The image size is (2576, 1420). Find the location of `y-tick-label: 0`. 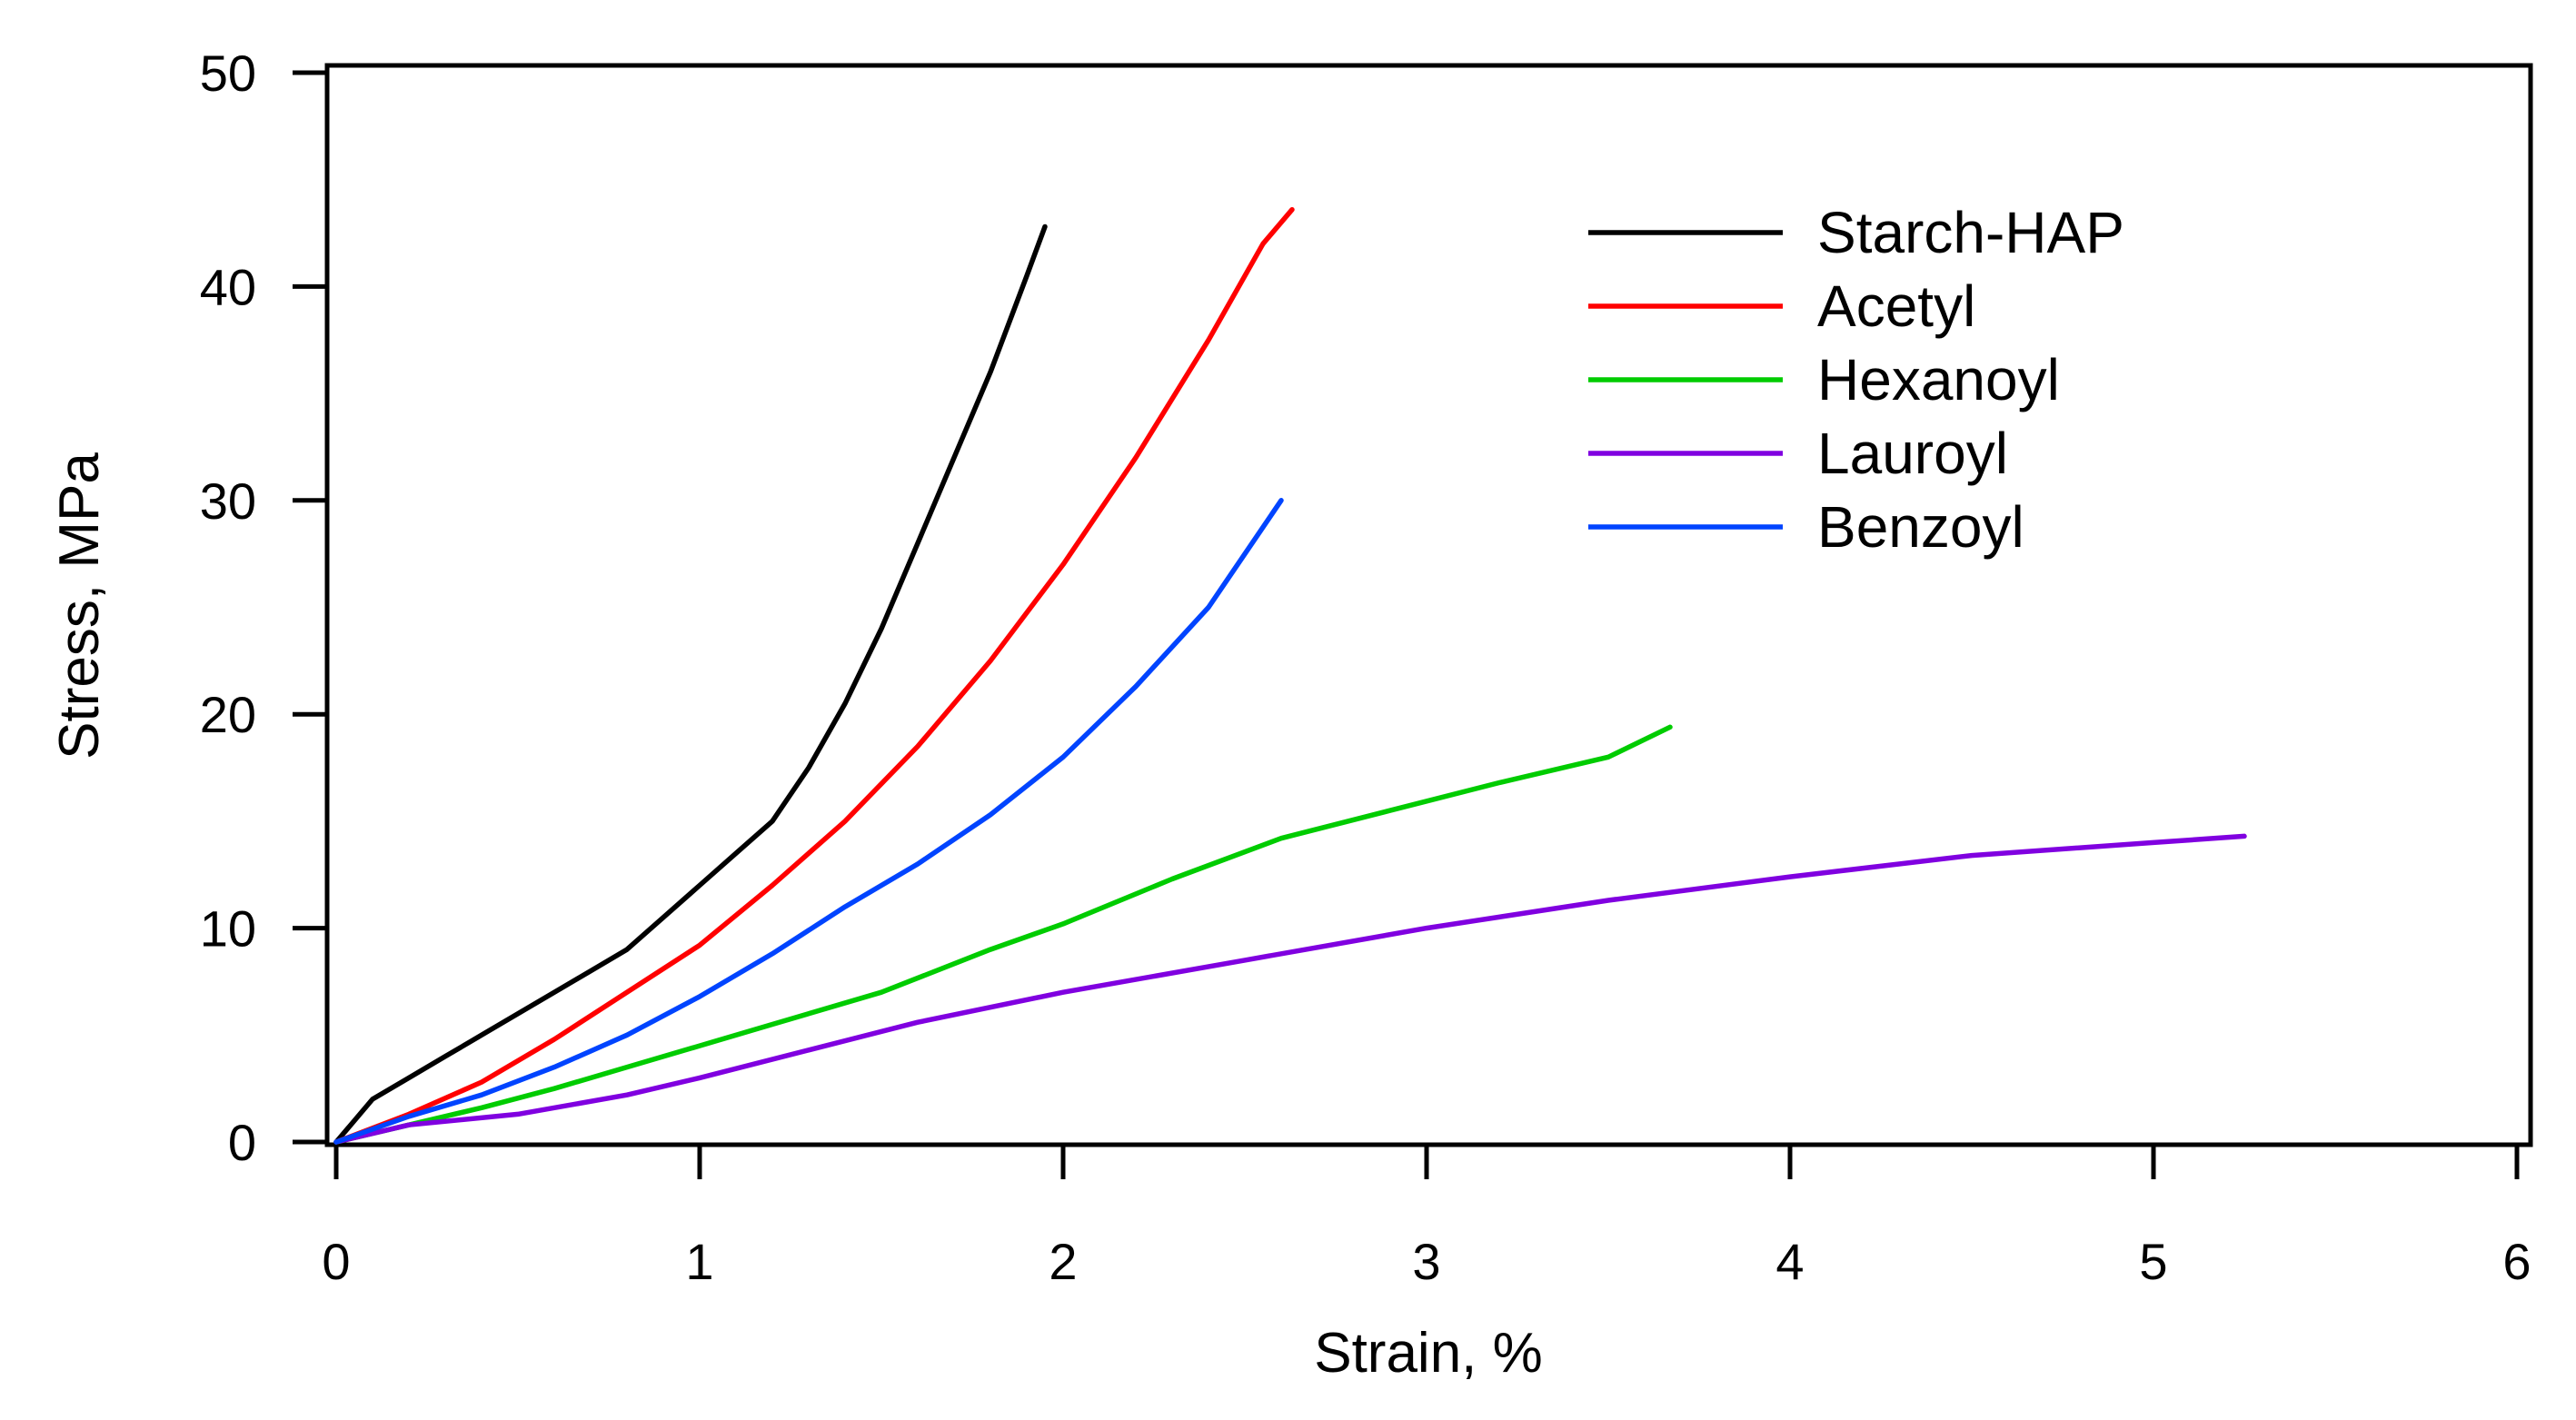

y-tick-label: 0 is located at coordinates (242, 1142).